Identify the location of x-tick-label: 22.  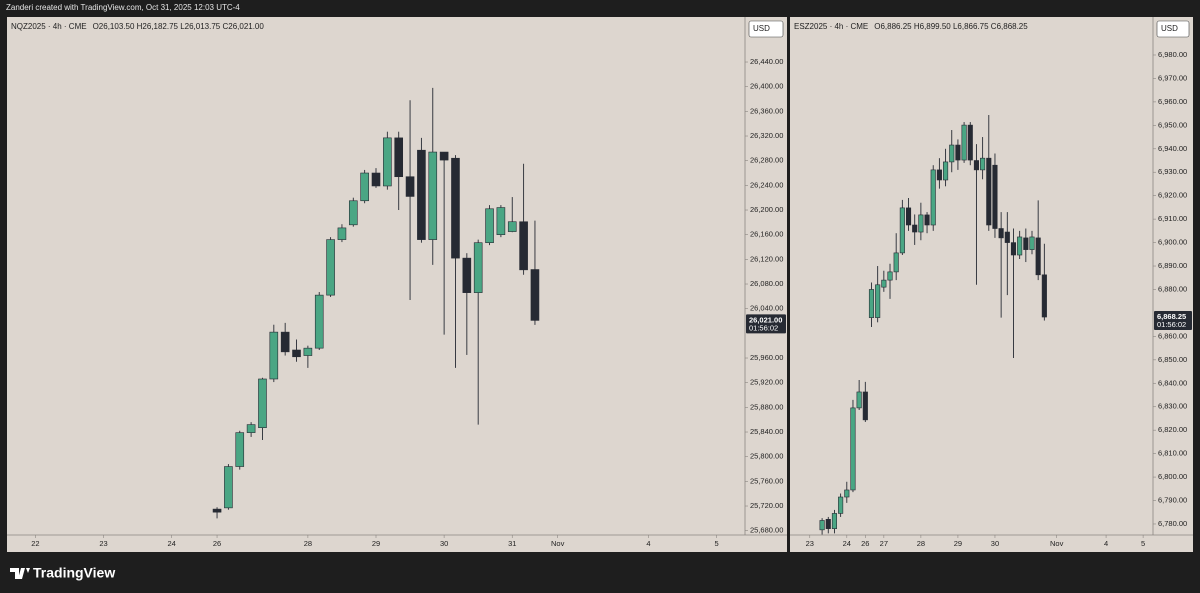
(35, 543).